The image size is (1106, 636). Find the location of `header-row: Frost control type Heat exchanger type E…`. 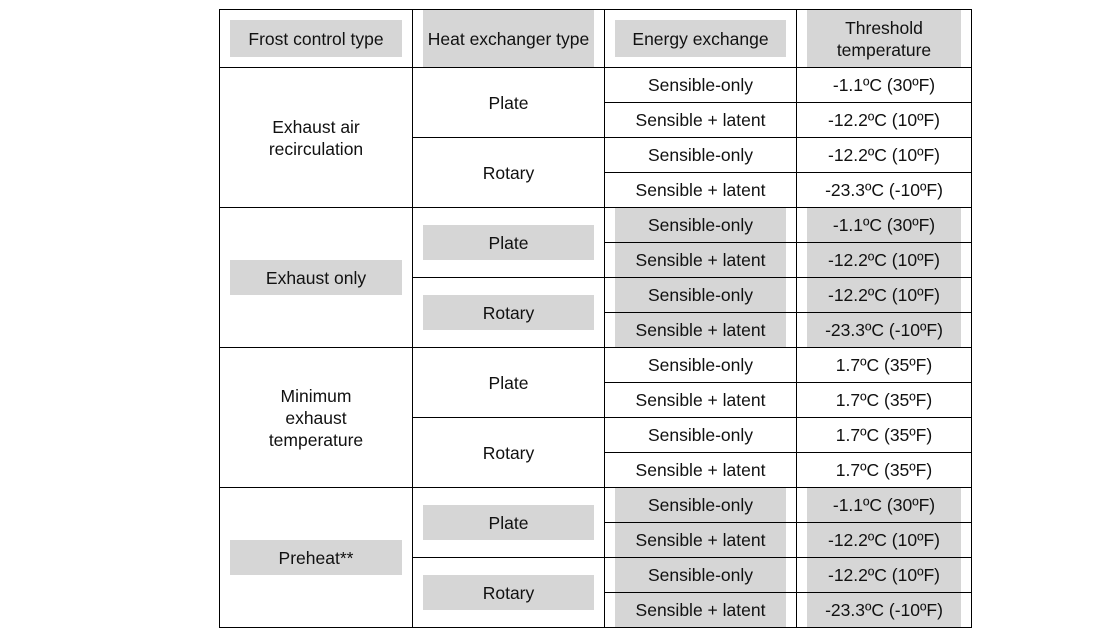

header-row: Frost control type Heat exchanger type E… is located at coordinates (595, 38).